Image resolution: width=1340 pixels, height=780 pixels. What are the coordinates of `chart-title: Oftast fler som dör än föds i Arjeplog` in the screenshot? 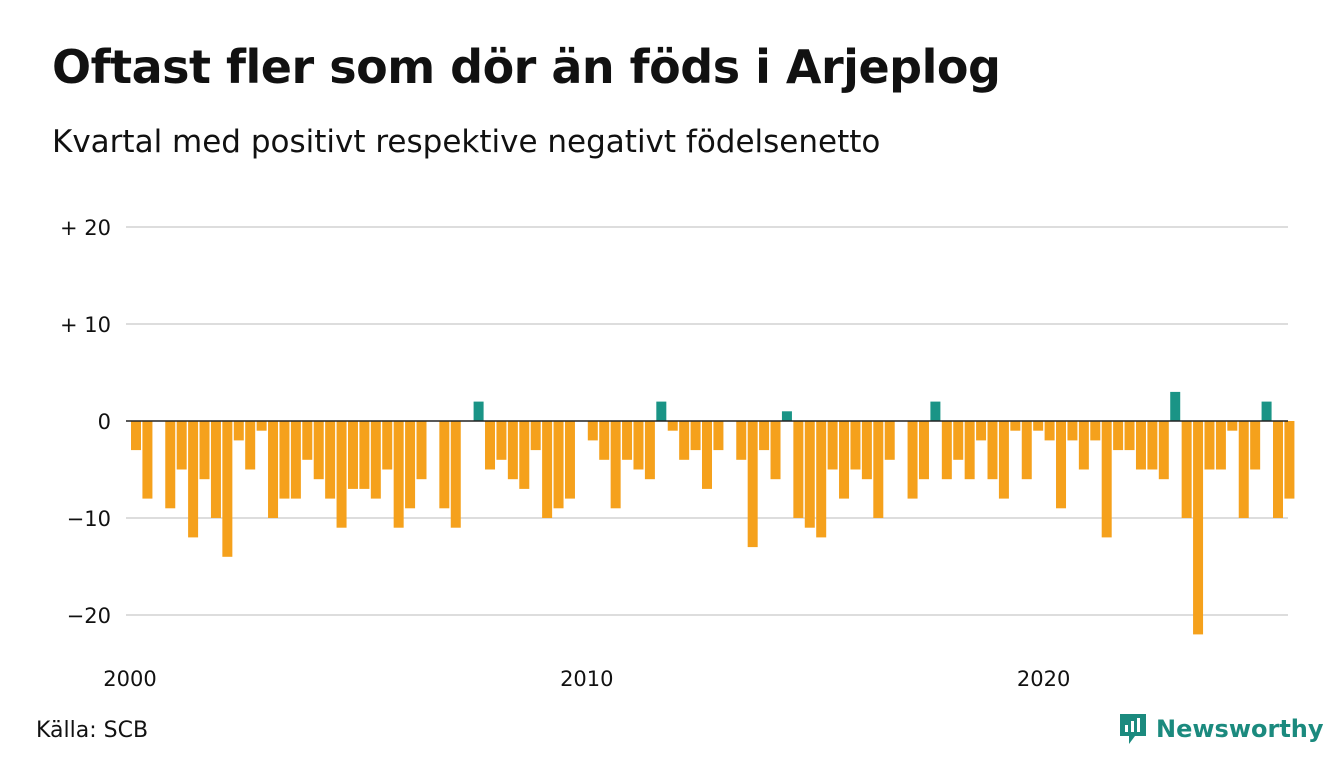 It's located at (526, 67).